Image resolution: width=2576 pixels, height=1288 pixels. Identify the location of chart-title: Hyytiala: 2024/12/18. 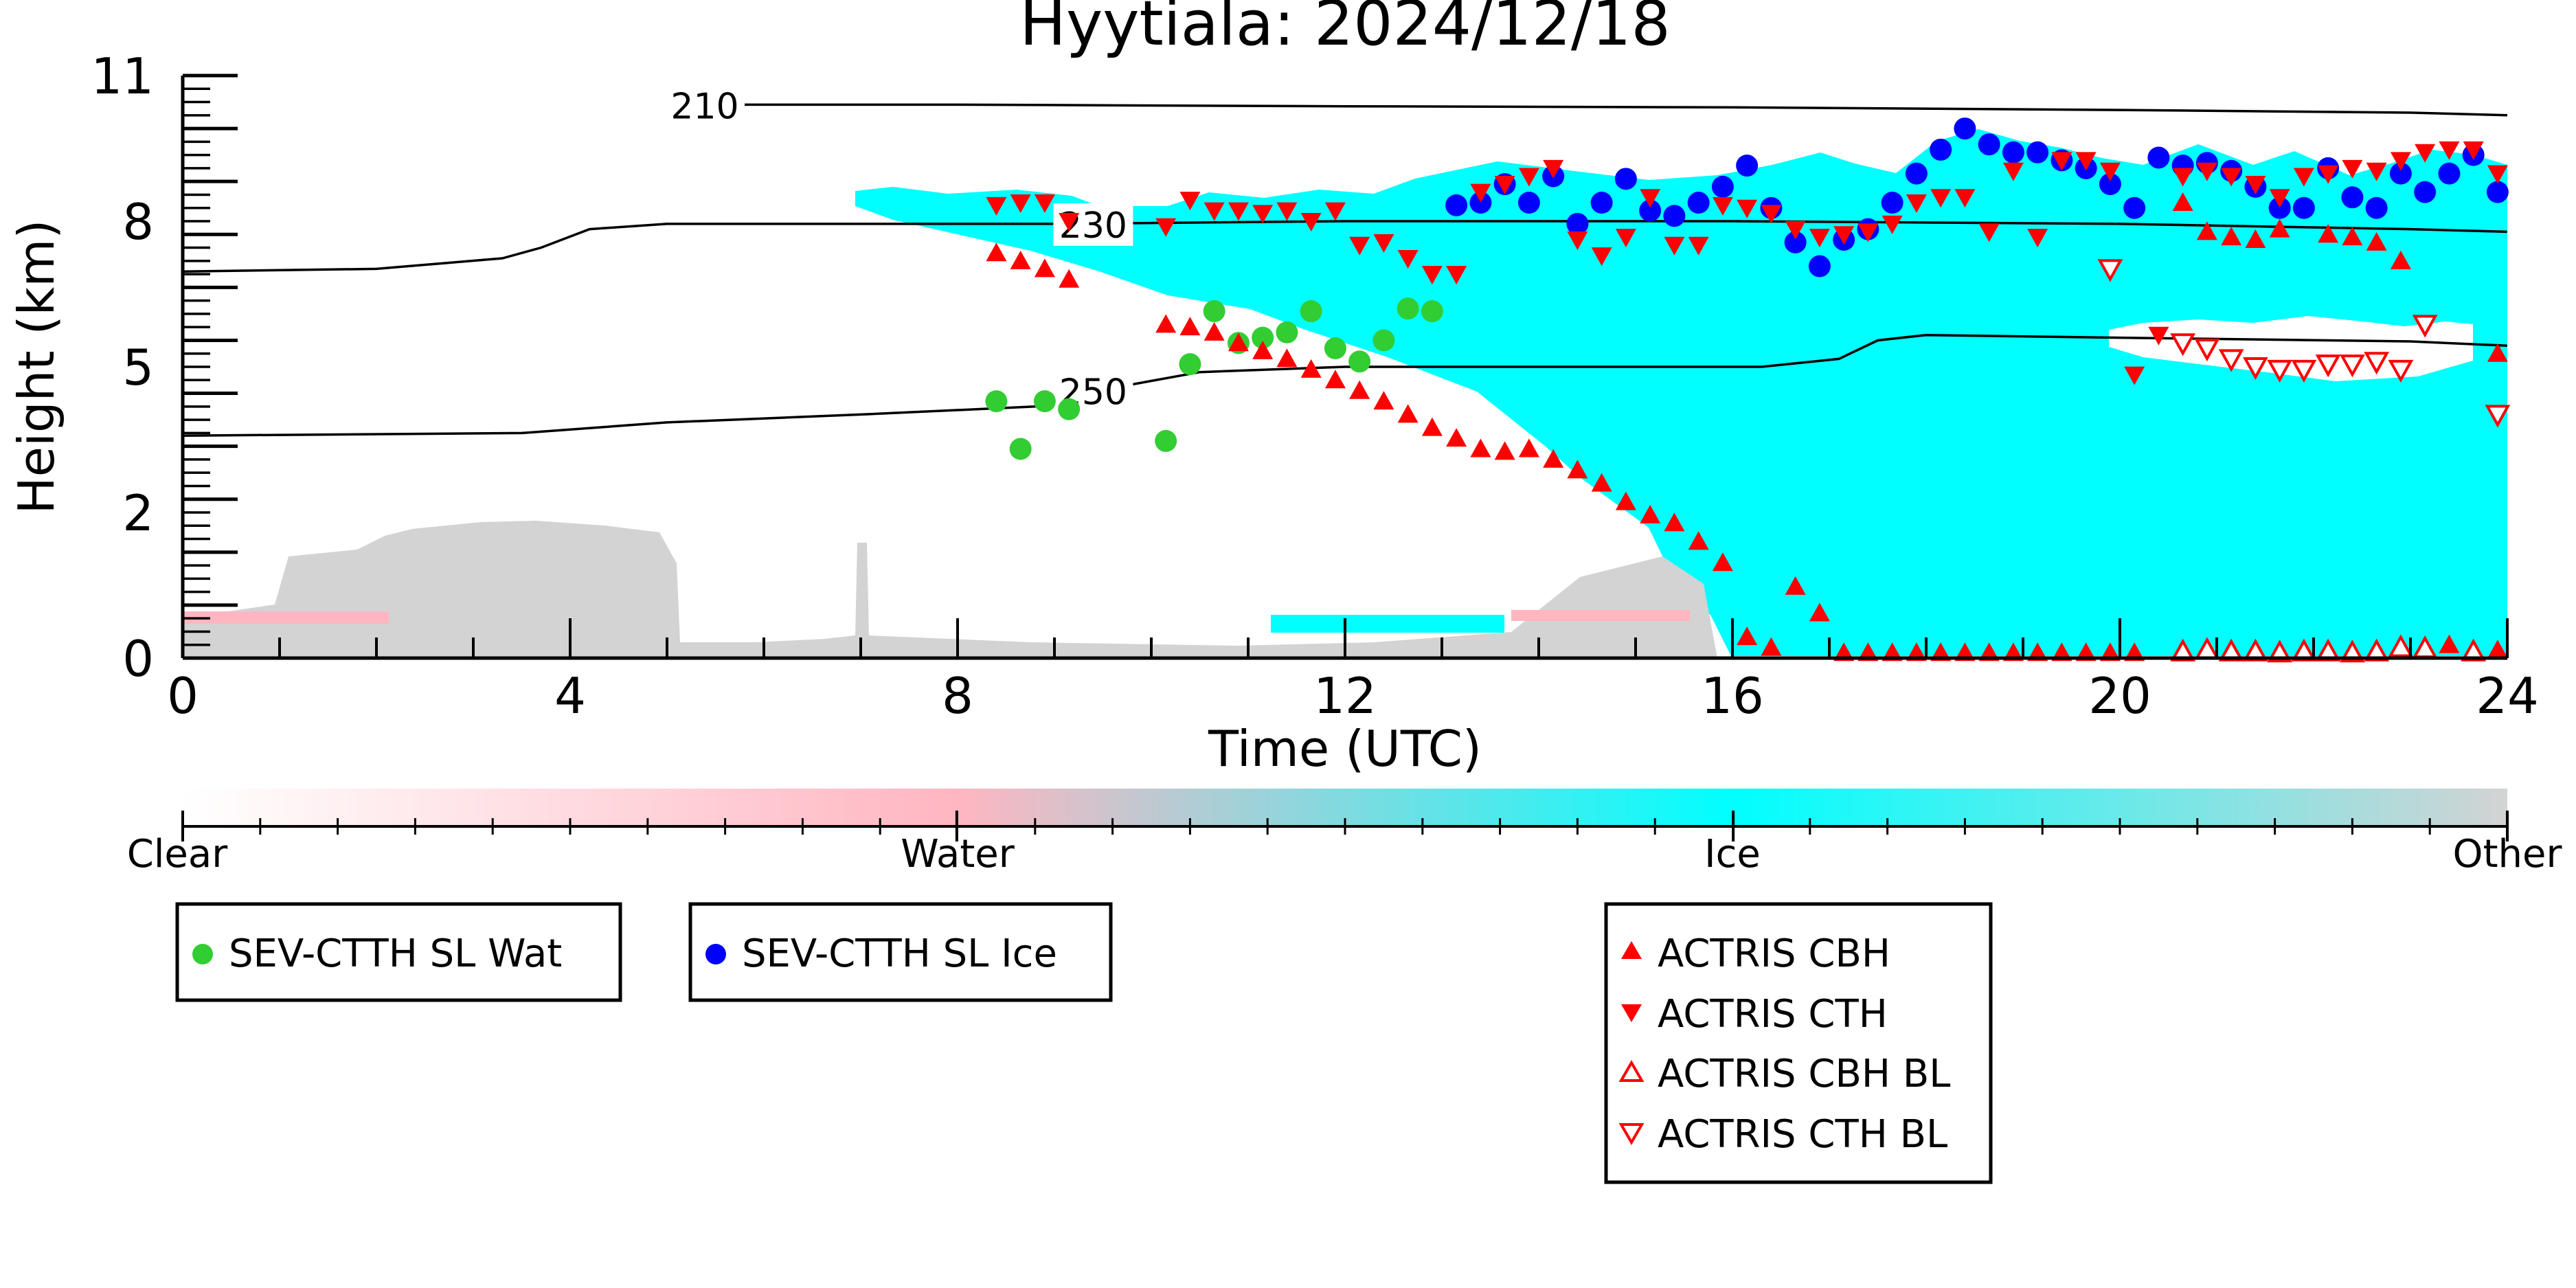
(1344, 30).